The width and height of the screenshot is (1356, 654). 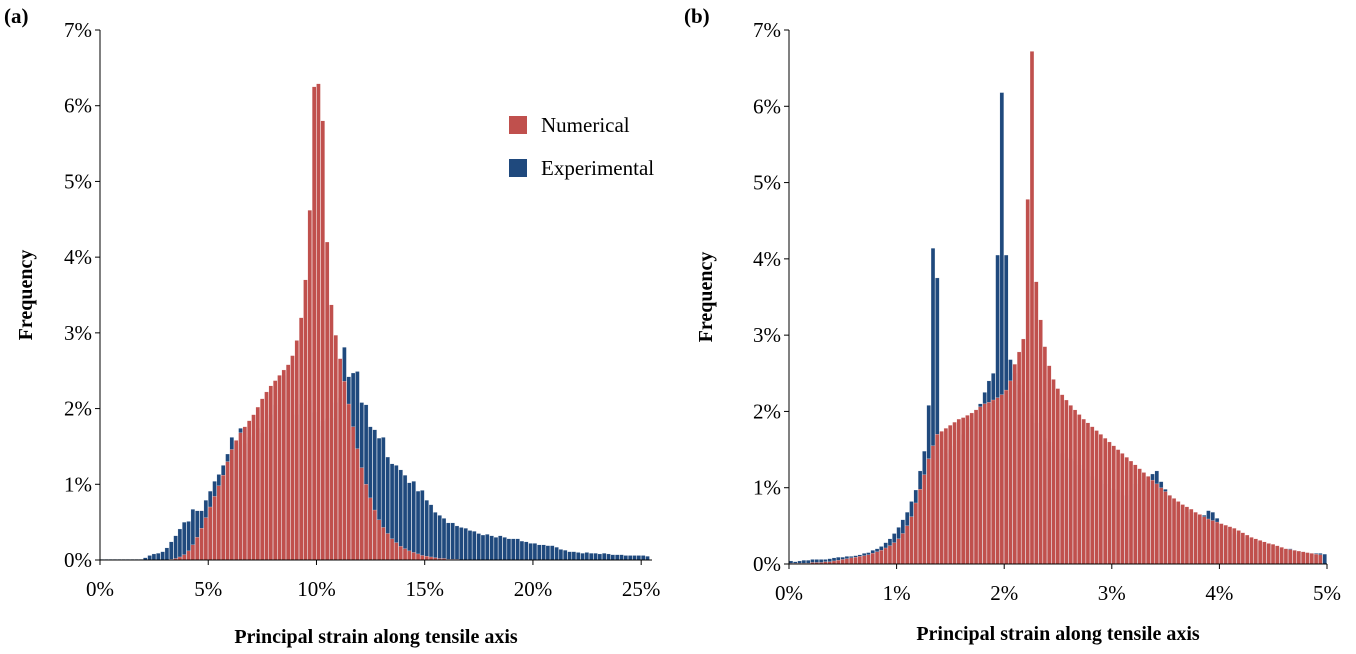 What do you see at coordinates (78, 333) in the screenshot?
I see `y-tick-label: 3%` at bounding box center [78, 333].